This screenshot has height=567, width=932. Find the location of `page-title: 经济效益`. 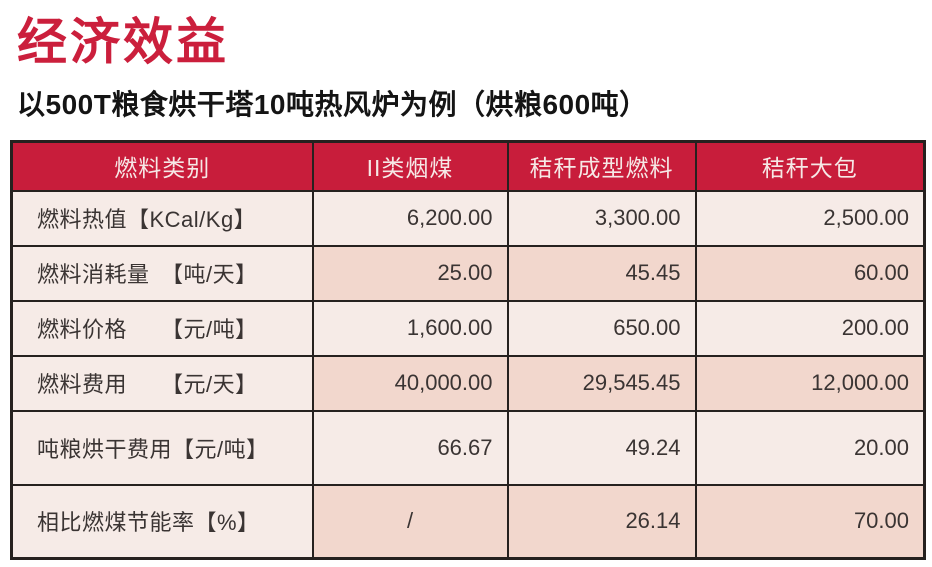

page-title: 经济效益 is located at coordinates (123, 42).